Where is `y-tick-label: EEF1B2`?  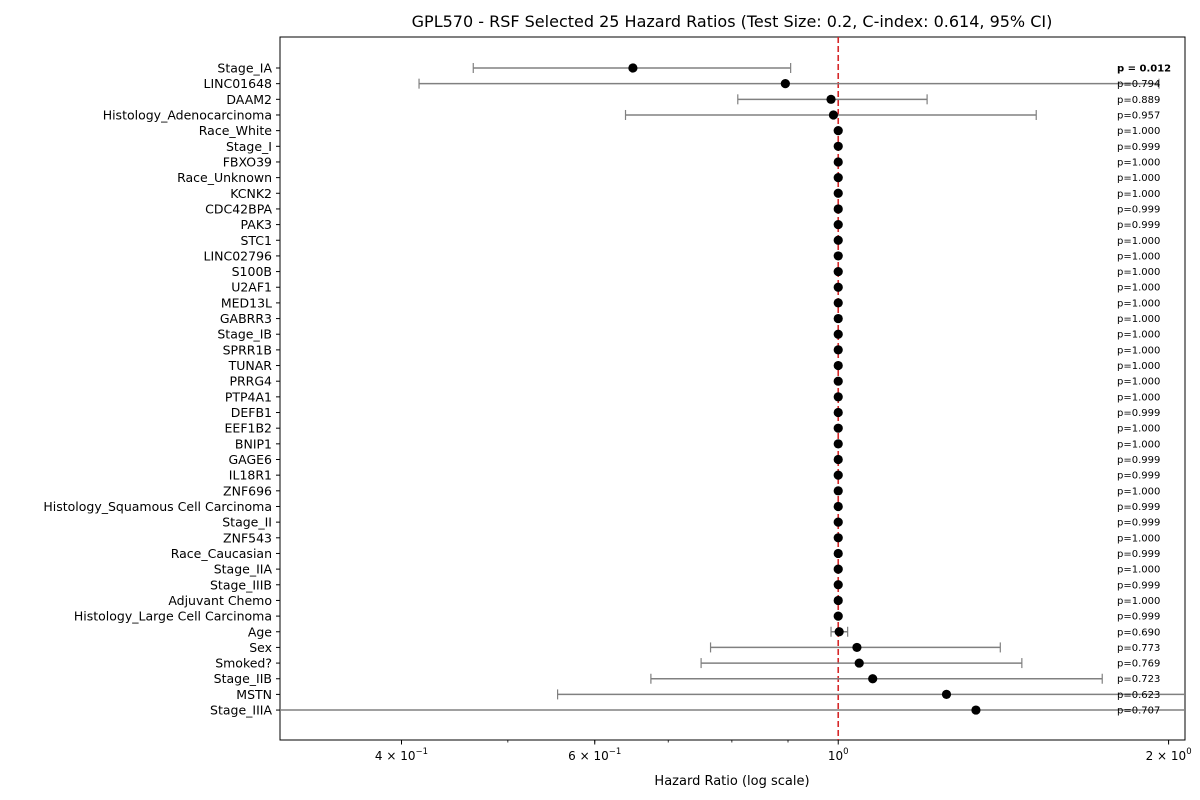 y-tick-label: EEF1B2 is located at coordinates (248, 428).